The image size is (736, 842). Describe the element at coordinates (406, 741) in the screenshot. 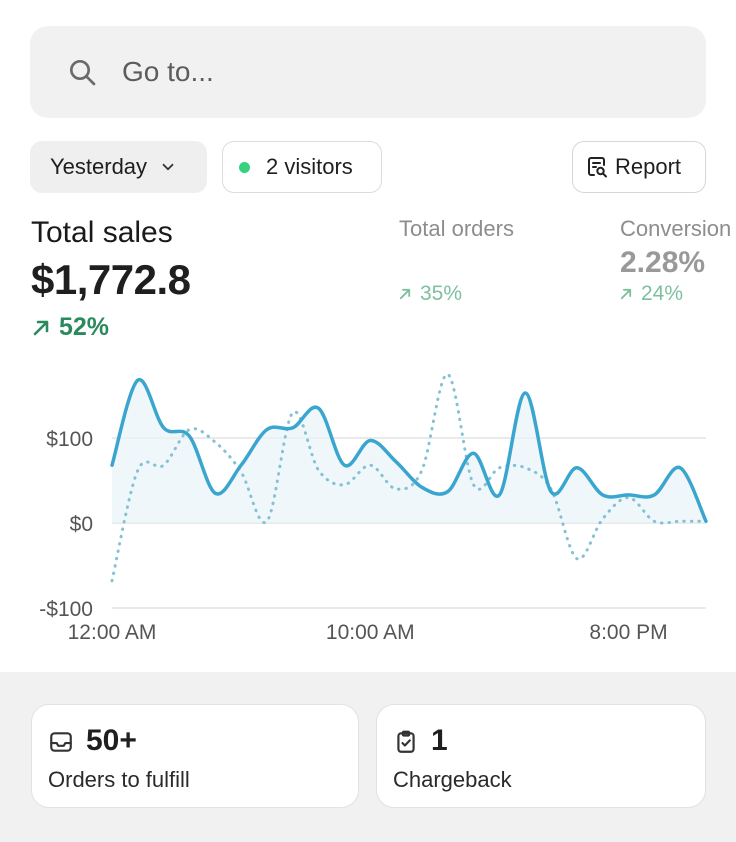

I see `clipboard-check-icon` at that location.